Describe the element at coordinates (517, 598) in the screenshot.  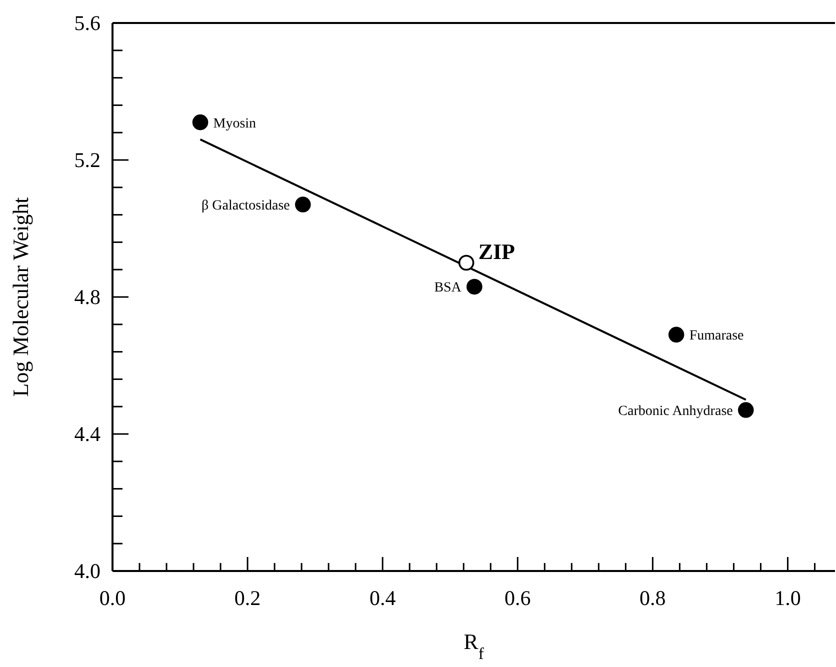
I see `x-tick-label: 0.6` at that location.